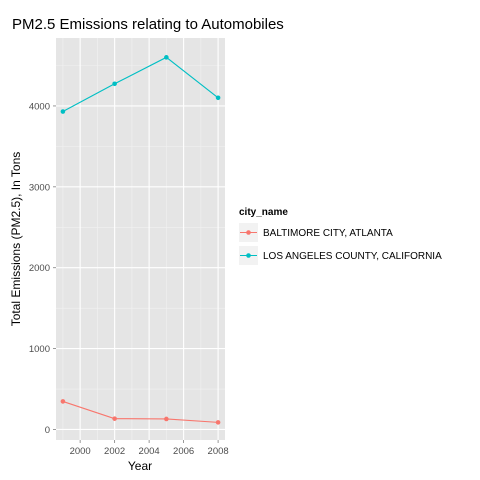 The width and height of the screenshot is (480, 480). Describe the element at coordinates (80, 451) in the screenshot. I see `x-tick-label: 2000` at that location.